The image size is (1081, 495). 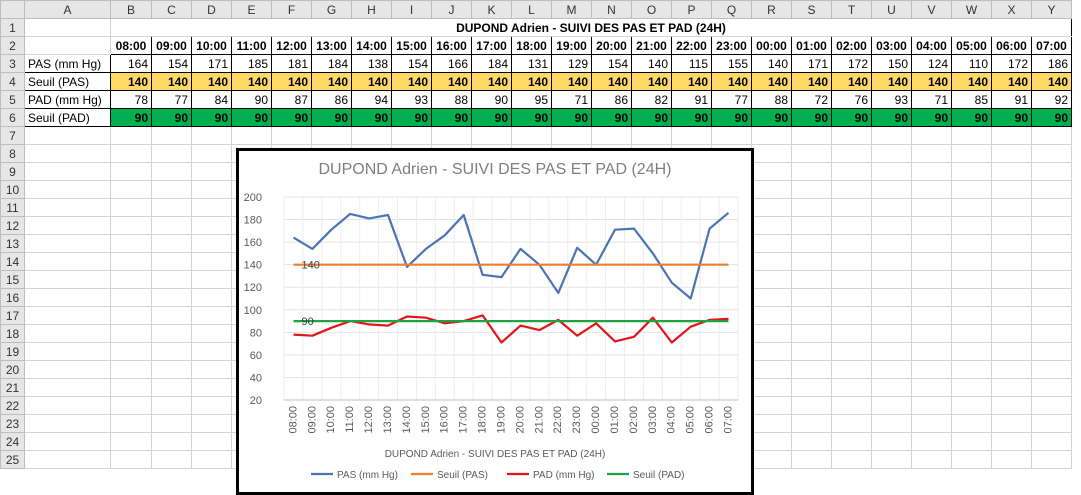 What do you see at coordinates (731, 63) in the screenshot?
I see `value-cell: 155` at bounding box center [731, 63].